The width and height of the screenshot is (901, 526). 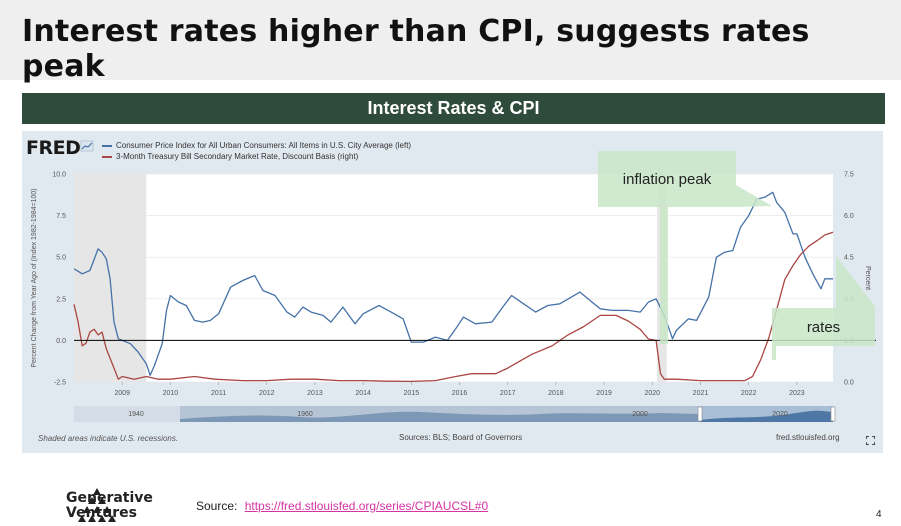 What do you see at coordinates (774, 353) in the screenshot?
I see `rates-leader` at bounding box center [774, 353].